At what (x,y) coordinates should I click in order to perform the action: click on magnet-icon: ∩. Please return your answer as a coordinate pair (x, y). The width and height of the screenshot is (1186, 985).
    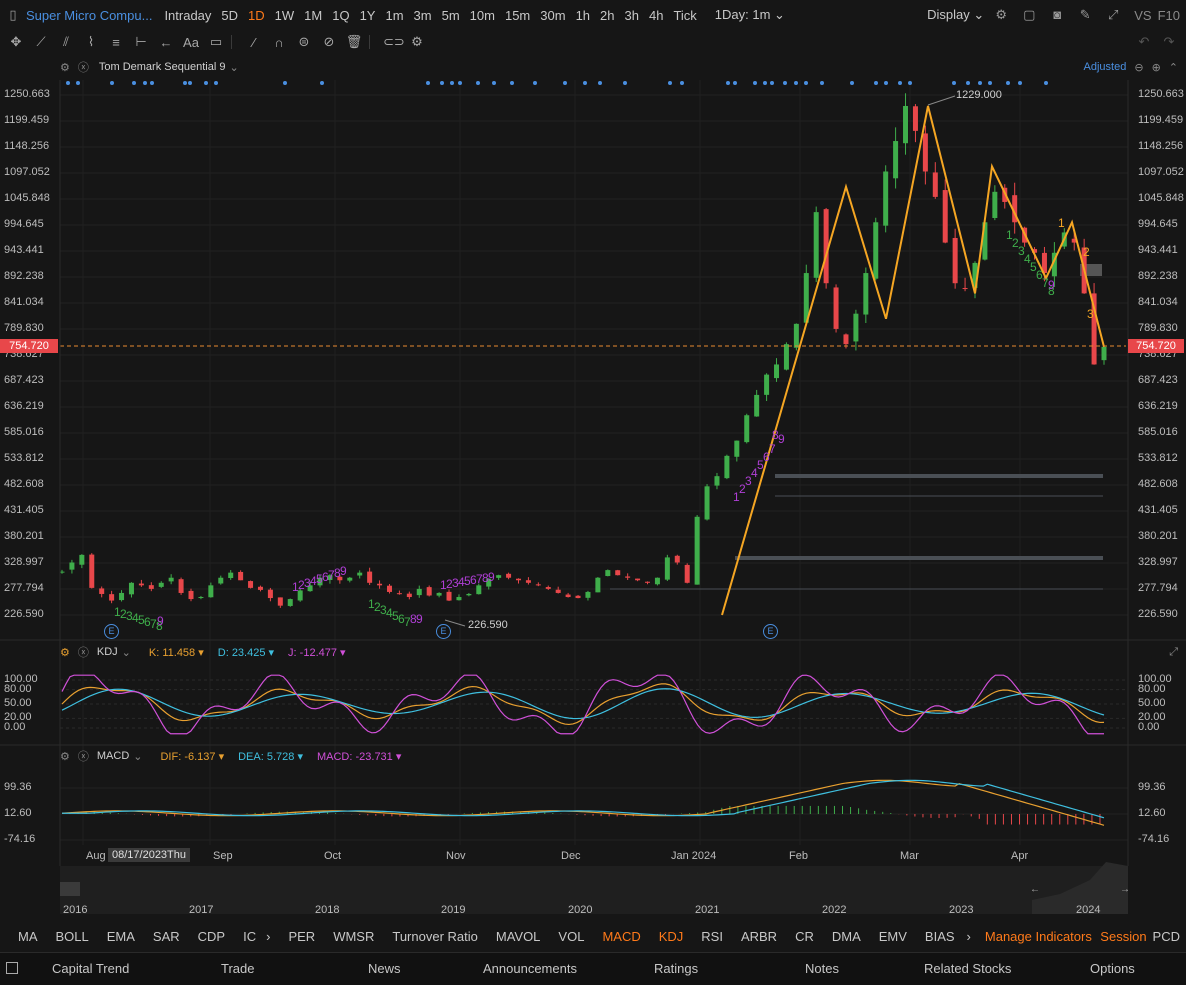
    Looking at the image, I should click on (279, 42).